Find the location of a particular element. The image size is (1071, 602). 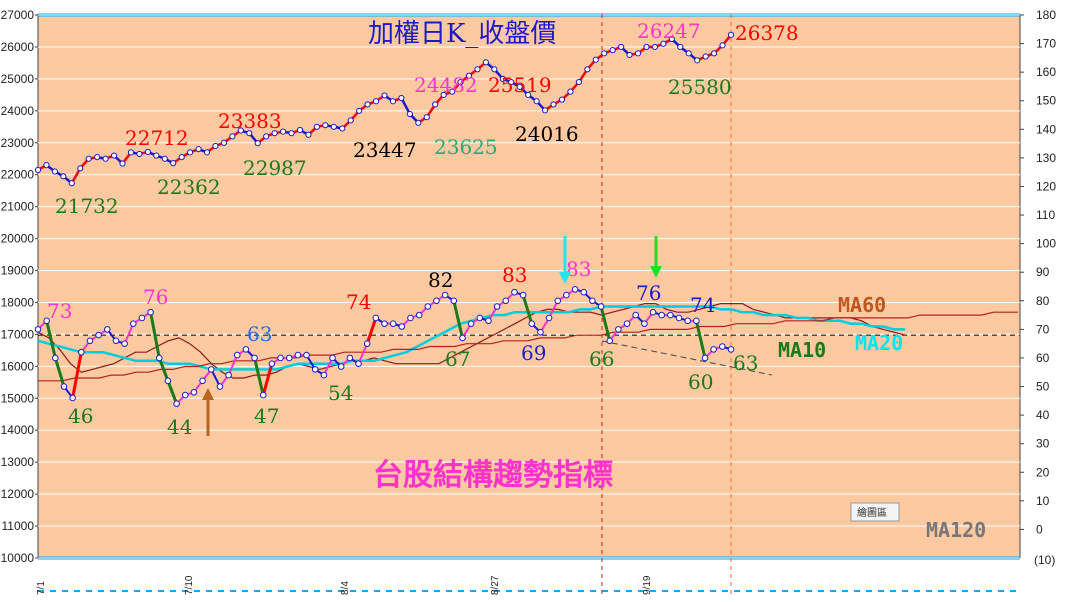

indicator-label: 66 is located at coordinates (601, 359).